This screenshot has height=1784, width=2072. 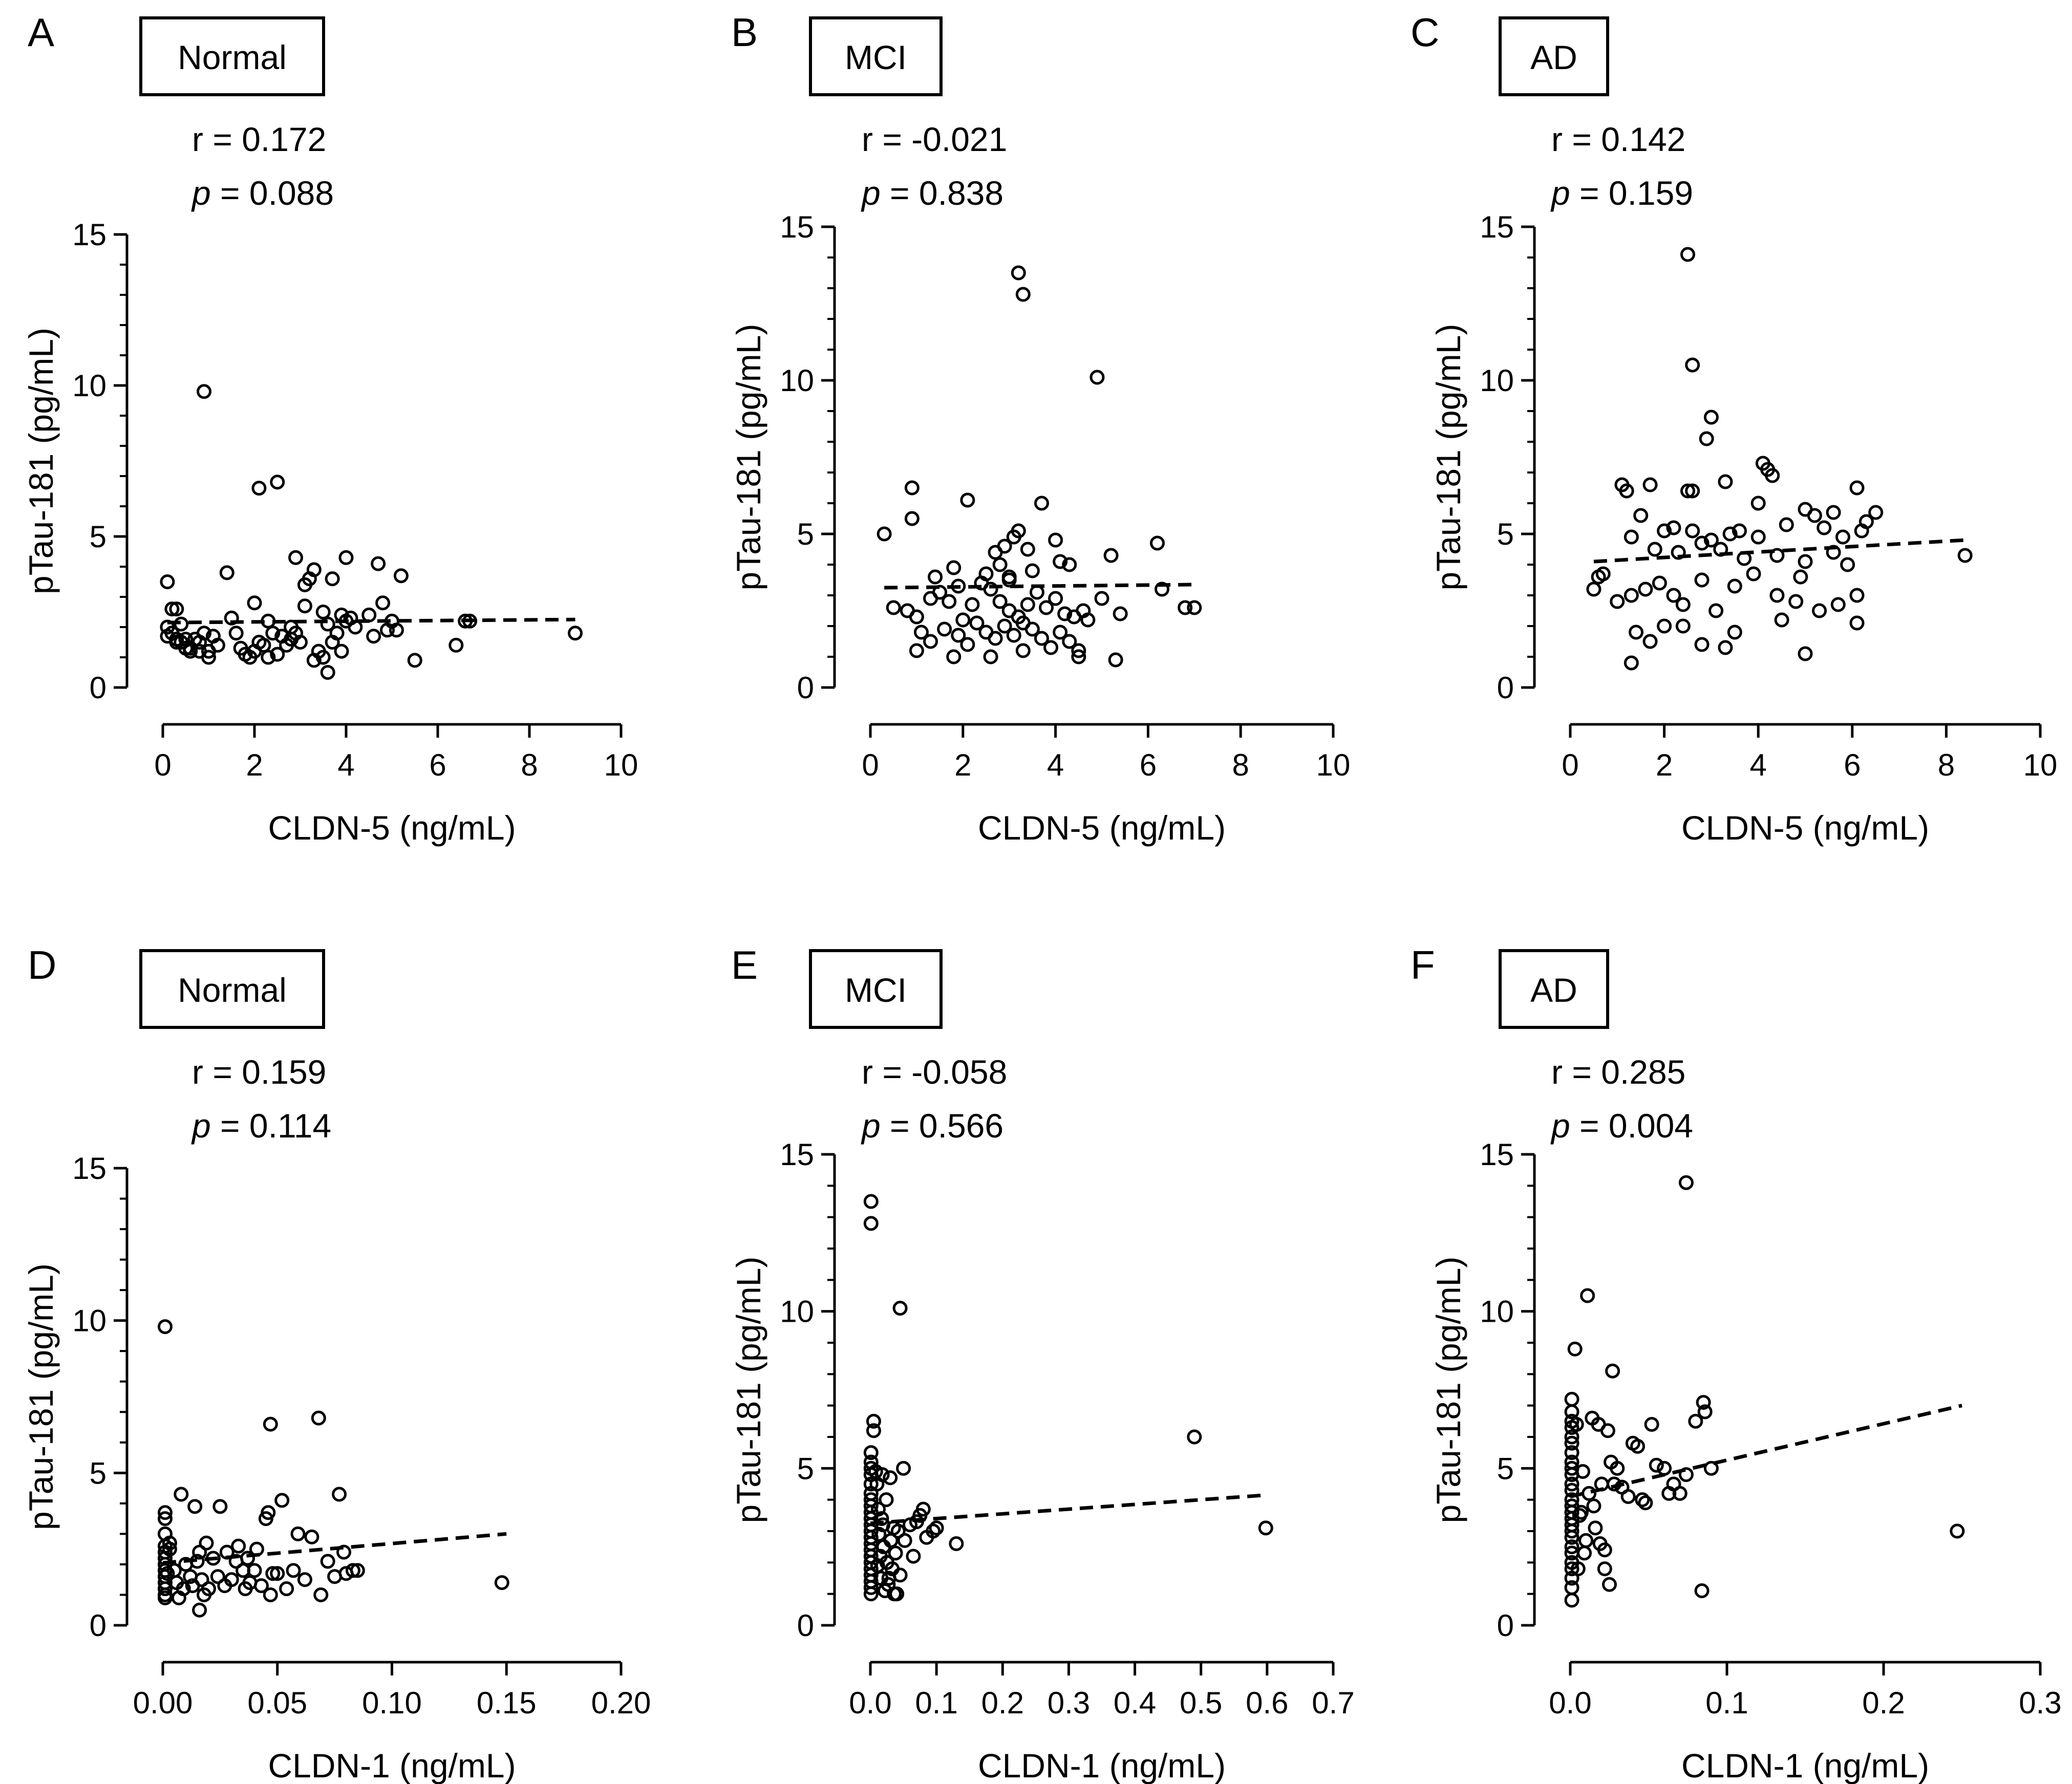 What do you see at coordinates (1726, 1703) in the screenshot?
I see `x-tick-label: 0.1` at bounding box center [1726, 1703].